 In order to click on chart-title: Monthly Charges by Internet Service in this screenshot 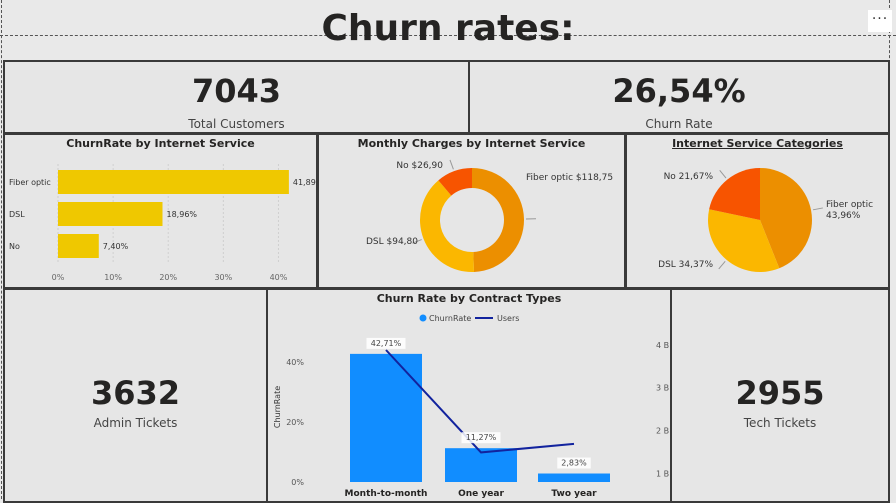, I will do `click(471, 143)`.